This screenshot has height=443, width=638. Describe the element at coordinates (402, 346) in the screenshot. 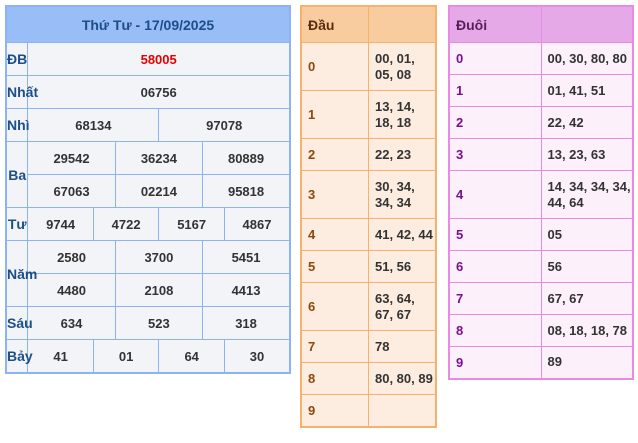

I see `numbers: 78` at that location.